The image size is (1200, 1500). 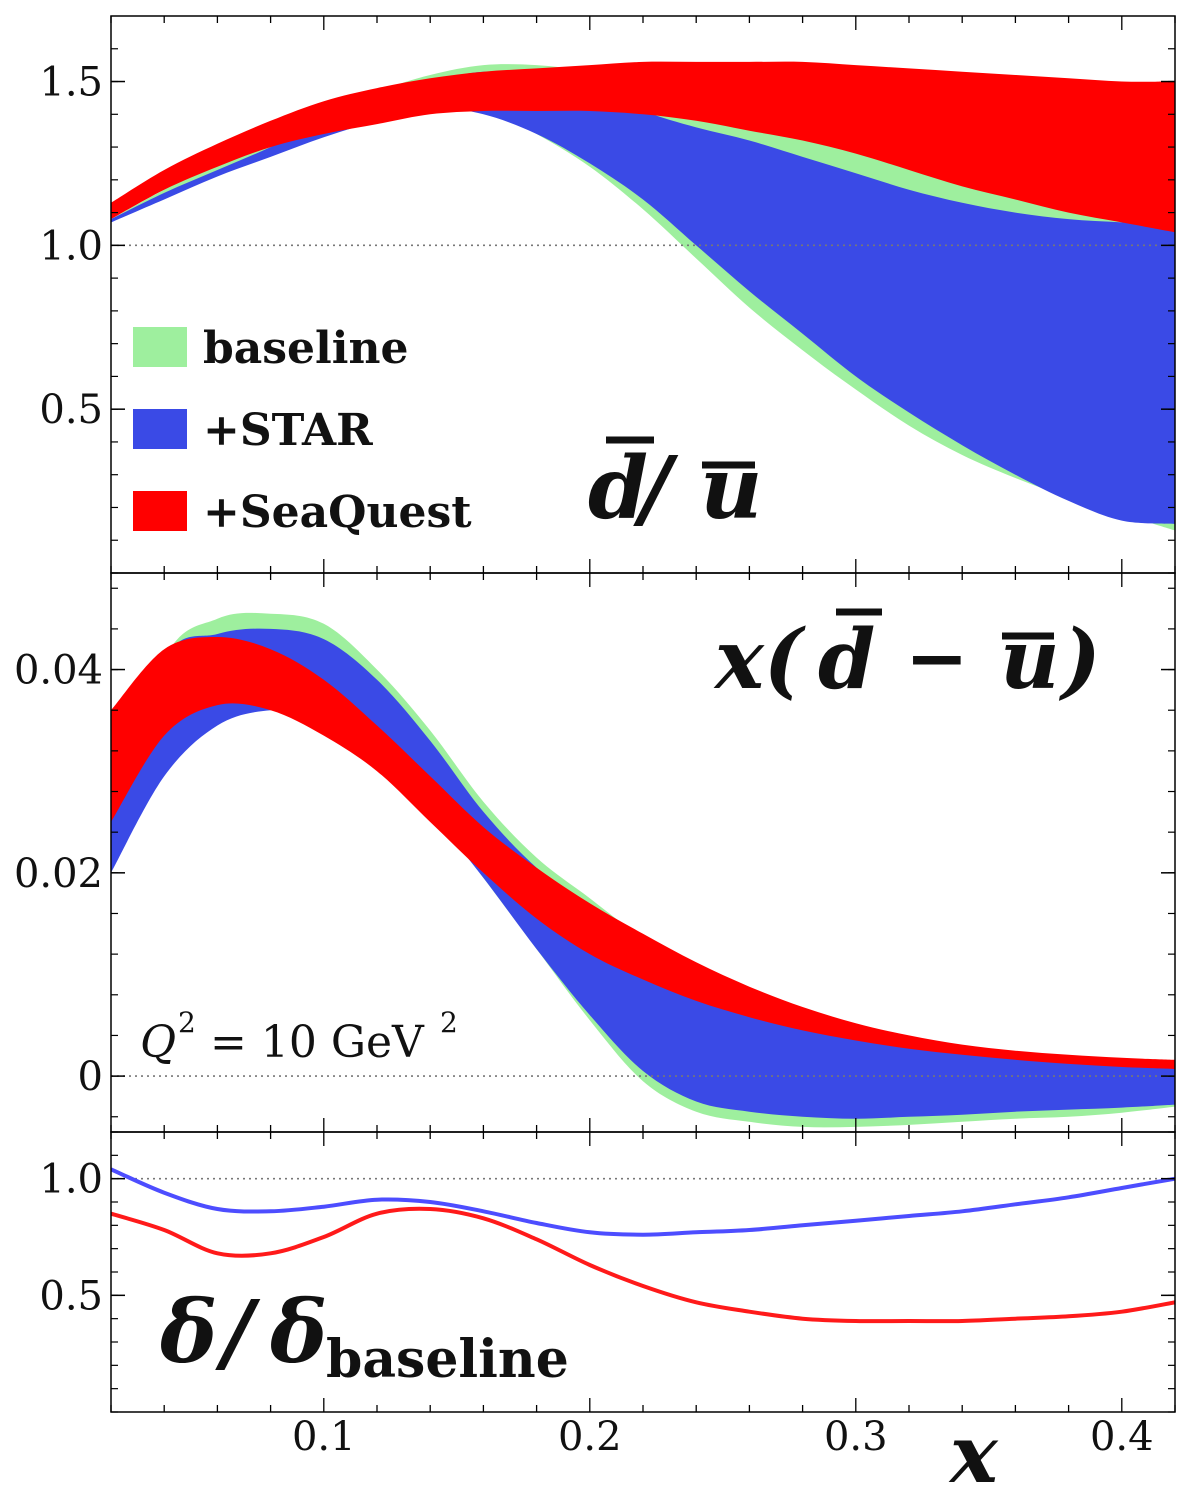 What do you see at coordinates (71, 1296) in the screenshot?
I see `y-tick-label-bottom: 0.5` at bounding box center [71, 1296].